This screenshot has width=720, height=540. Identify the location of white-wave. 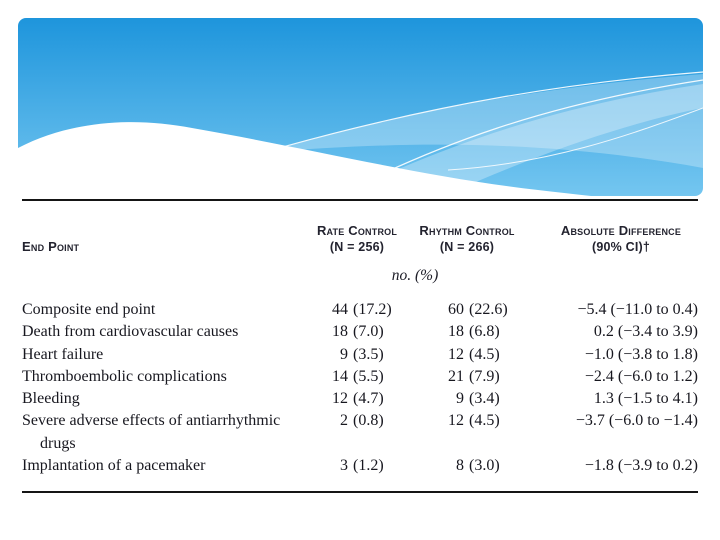
(305, 159).